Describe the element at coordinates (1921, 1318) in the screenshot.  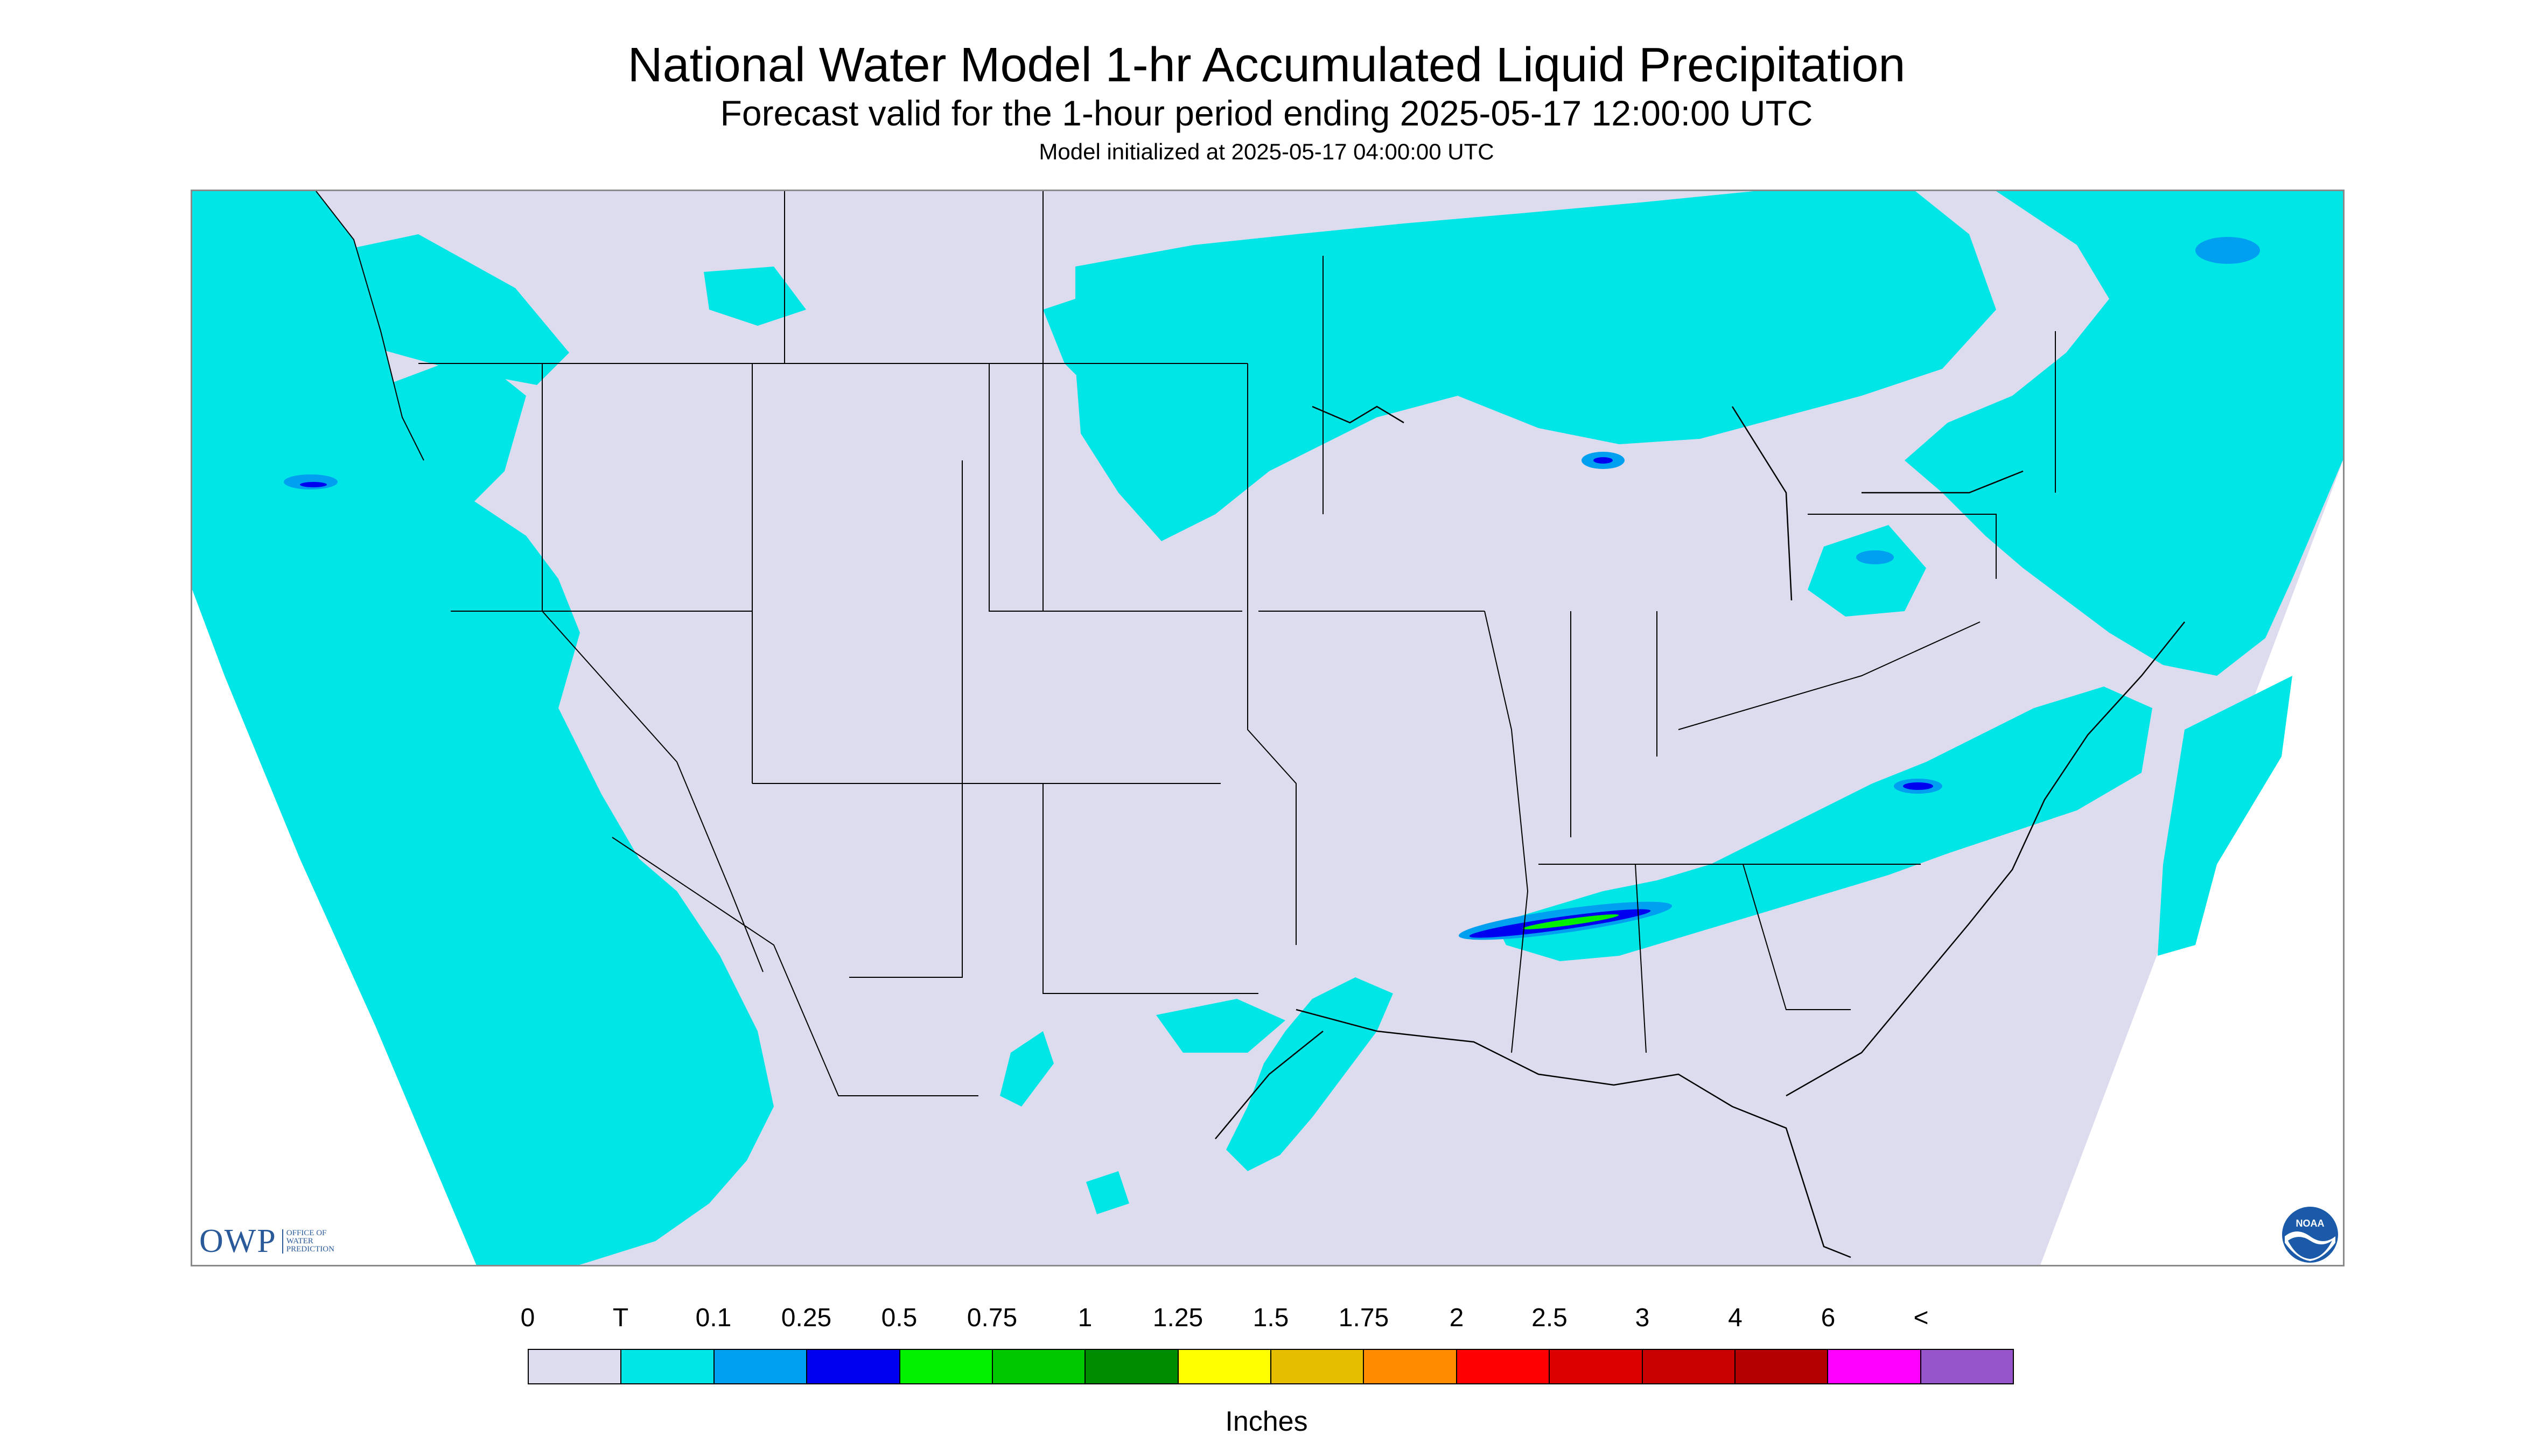
I see `legend-tick-label: <` at that location.